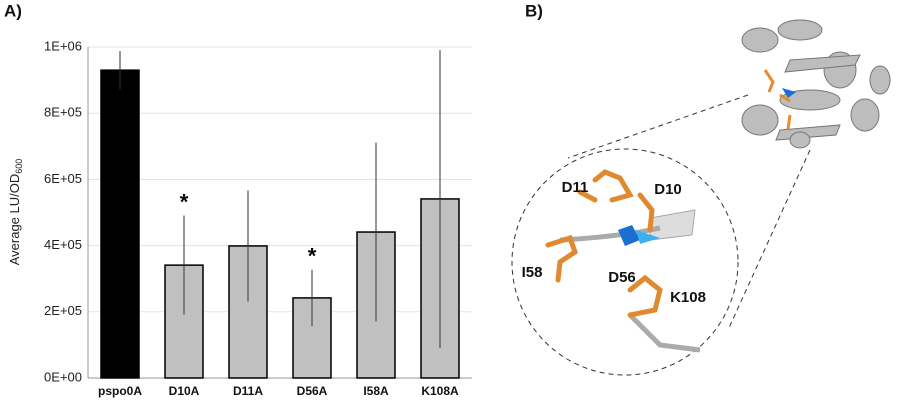 This screenshot has width=900, height=400. What do you see at coordinates (184, 391) in the screenshot?
I see `x-tick-label: D10A` at bounding box center [184, 391].